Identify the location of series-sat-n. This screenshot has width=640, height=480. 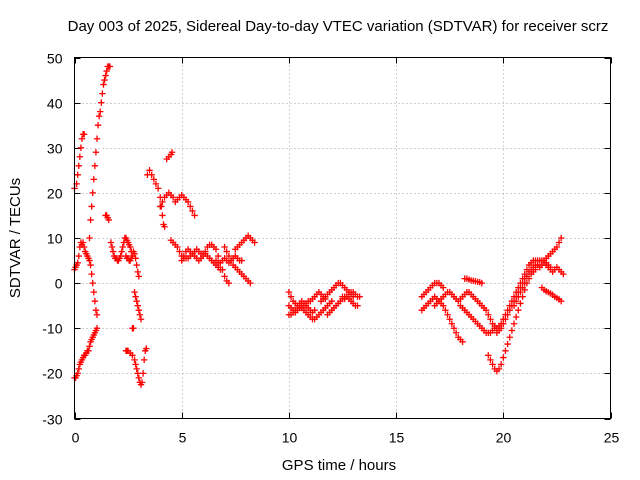
(177, 204).